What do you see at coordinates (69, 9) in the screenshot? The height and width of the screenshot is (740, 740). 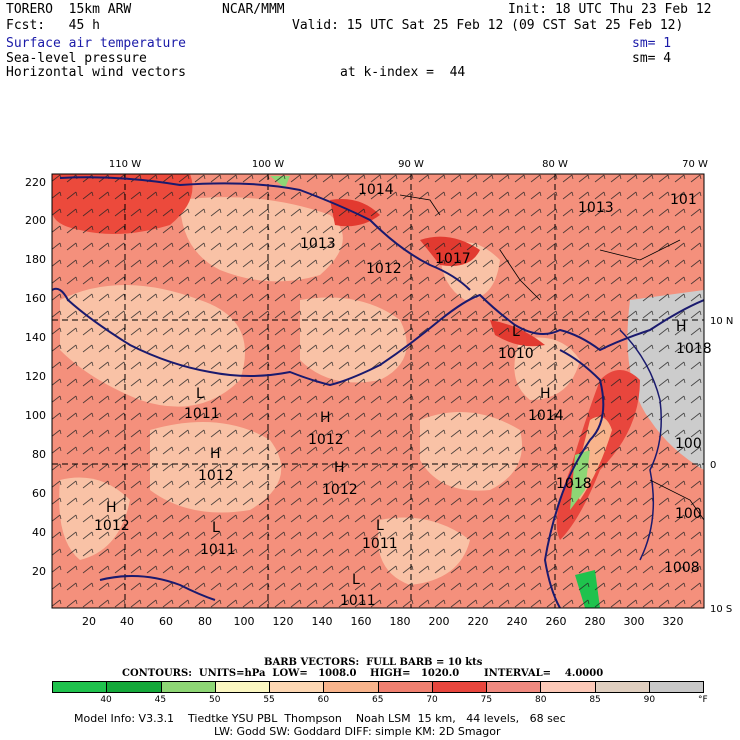 I see `model-title: TORERO 15km ARW` at bounding box center [69, 9].